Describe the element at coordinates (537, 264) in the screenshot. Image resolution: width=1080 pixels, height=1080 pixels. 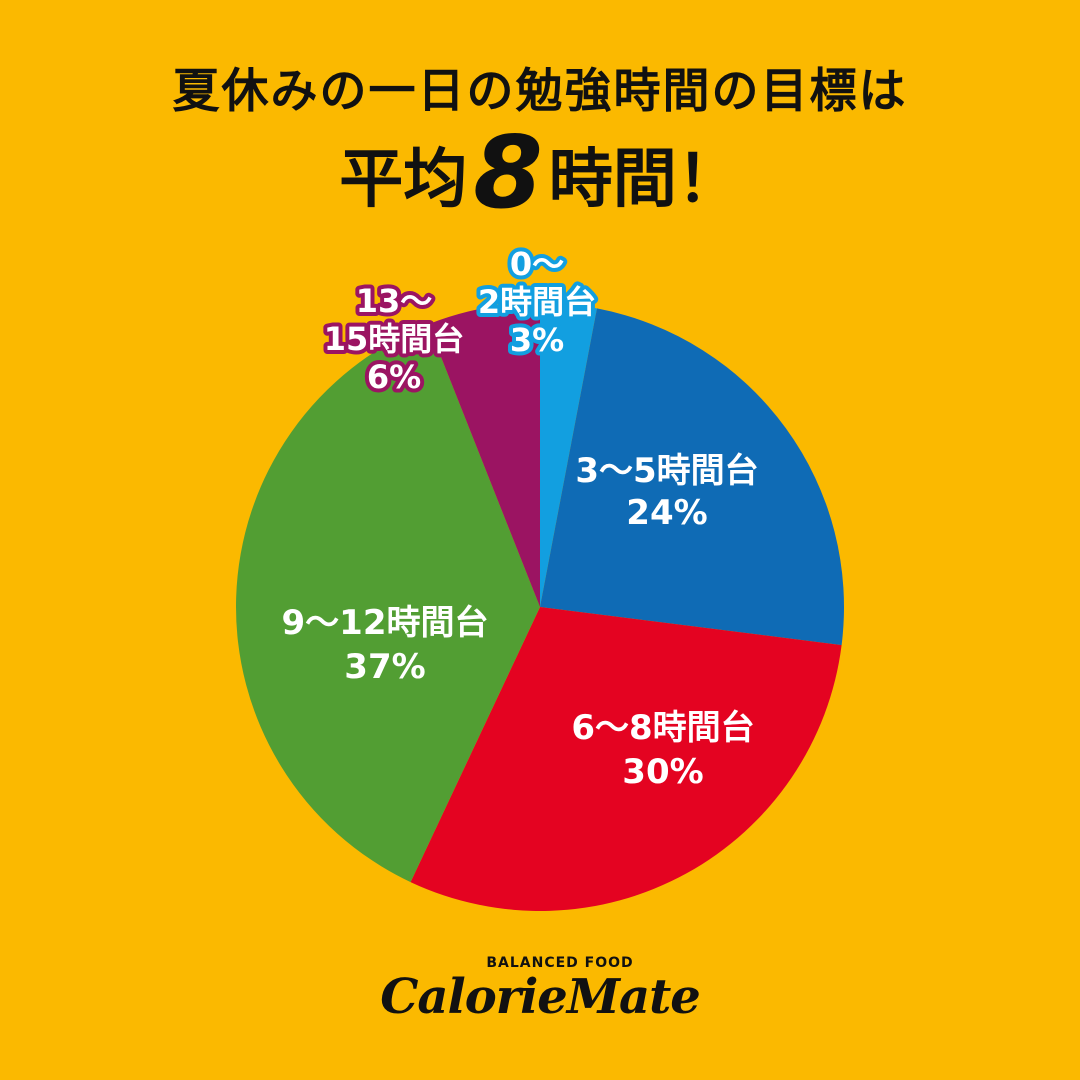
I see `slice-label-line: 0〜` at that location.